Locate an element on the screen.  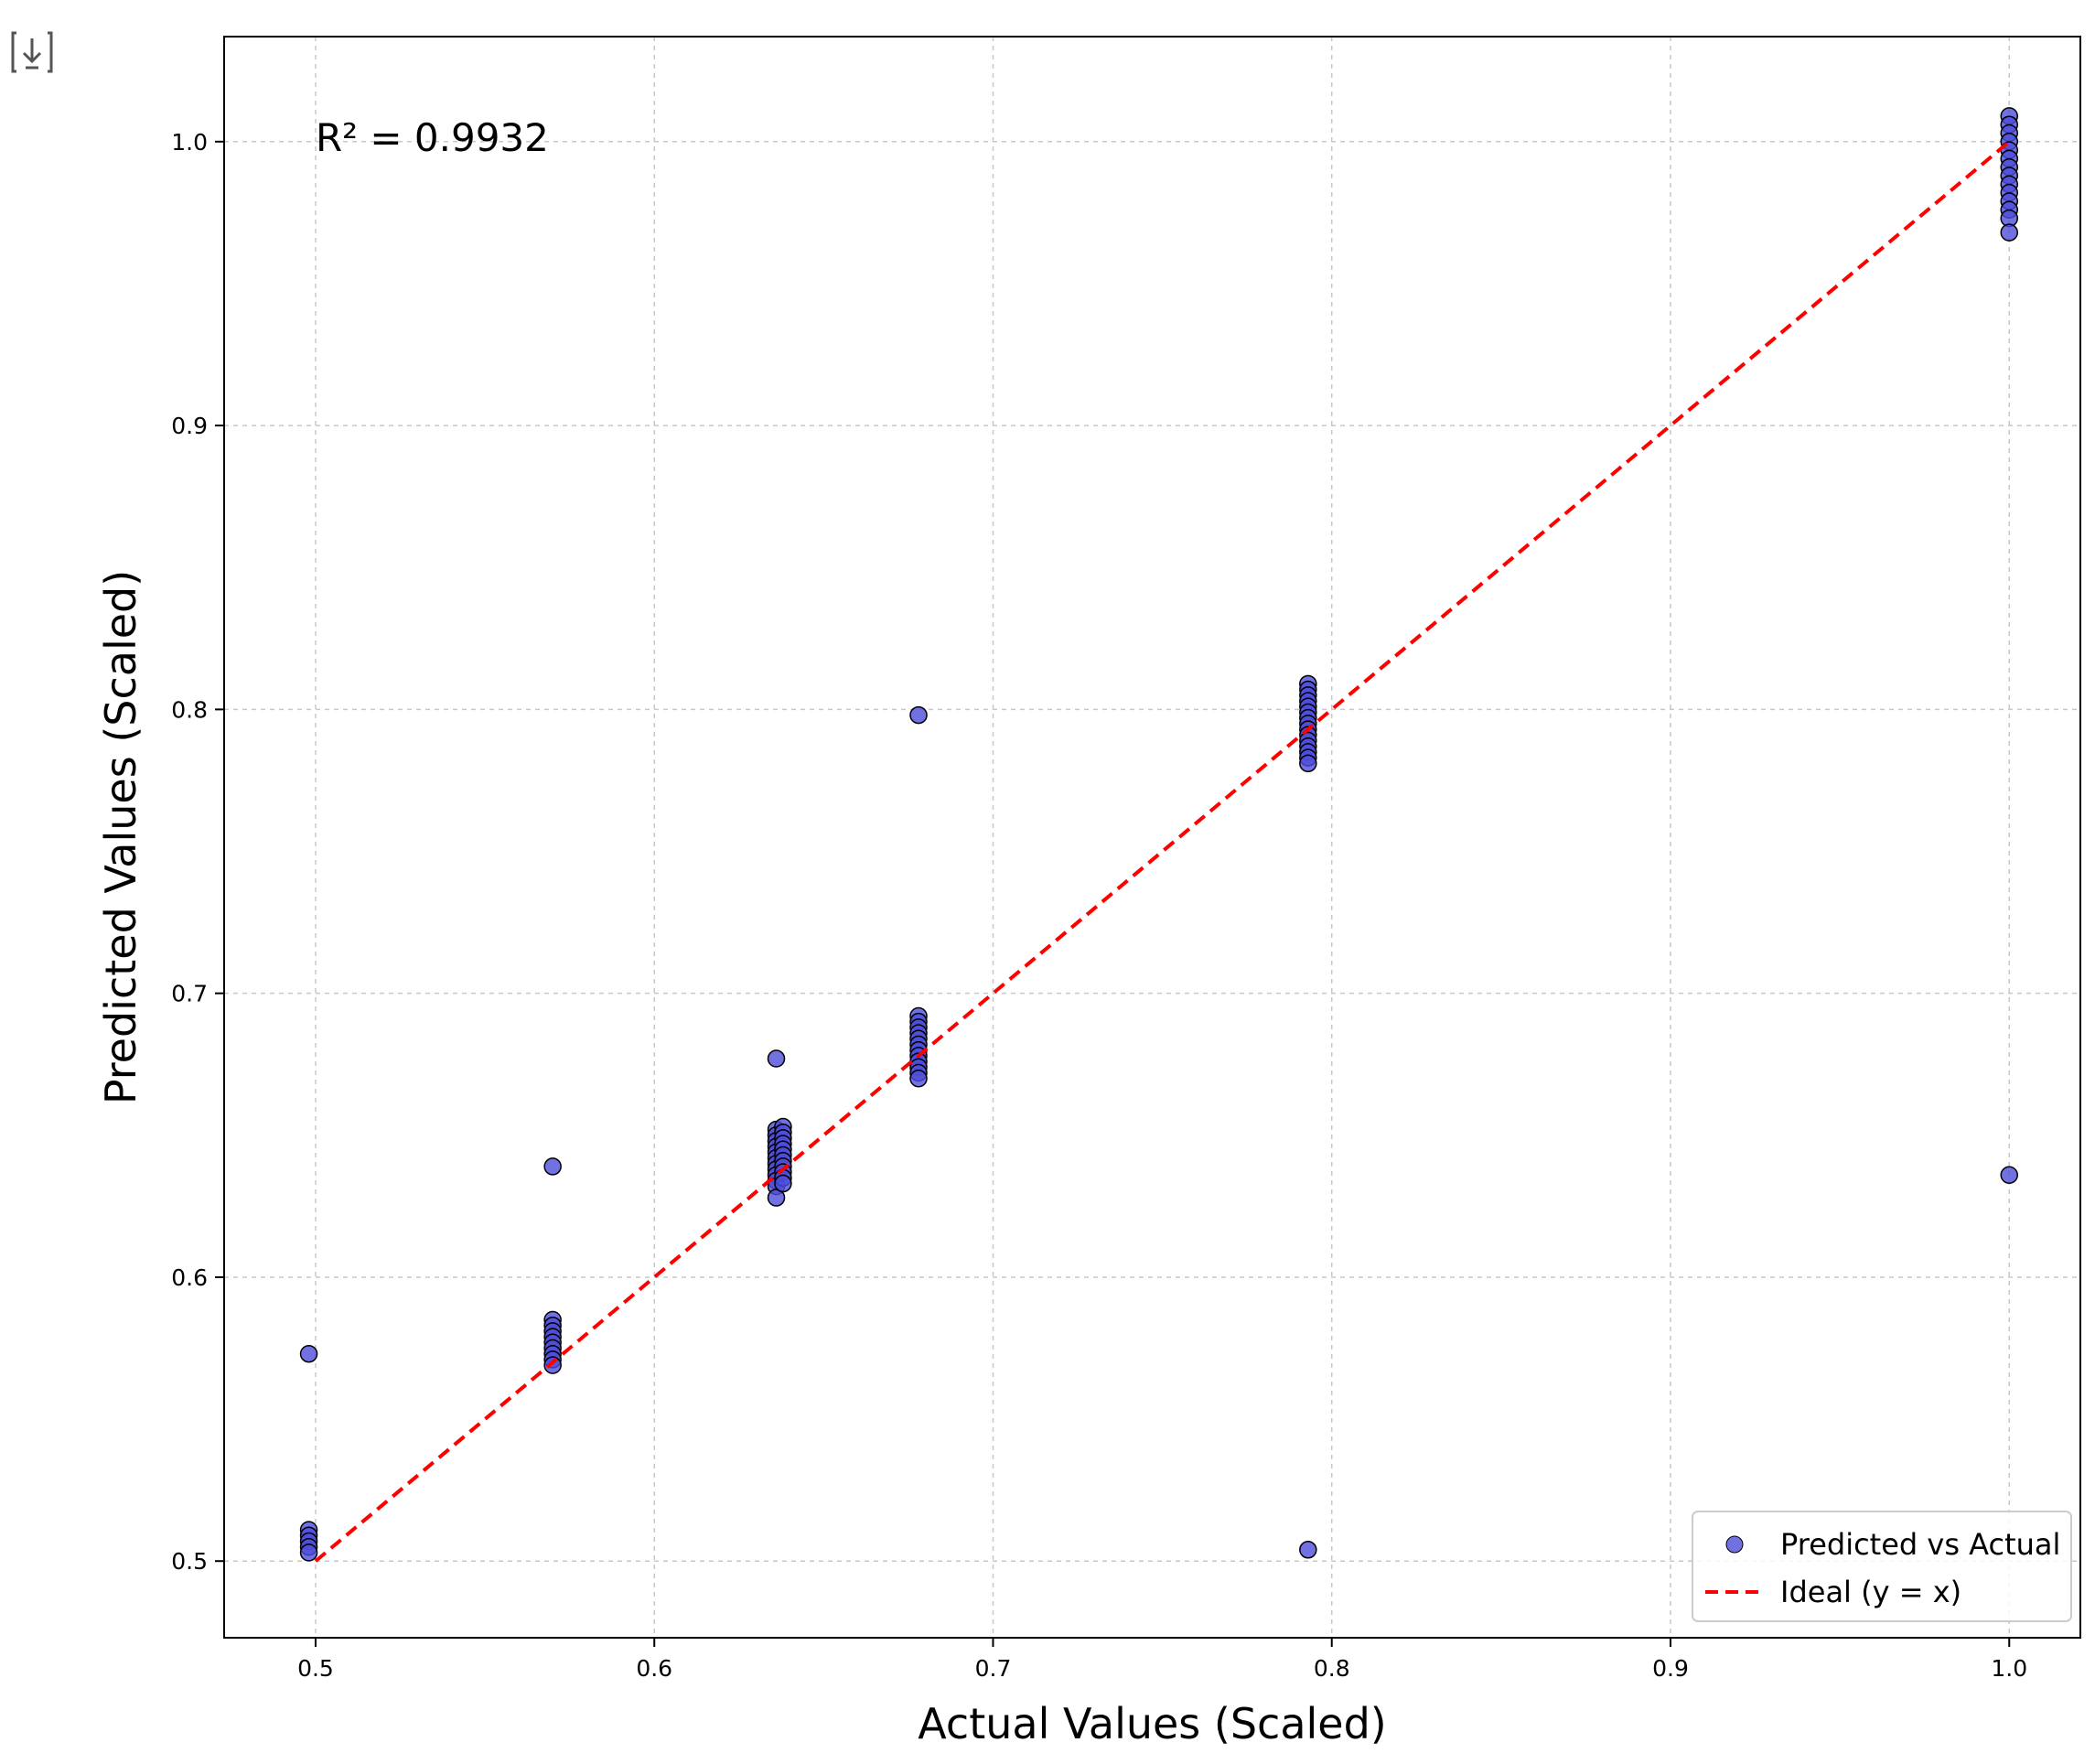
legend-box is located at coordinates (1882, 1566).